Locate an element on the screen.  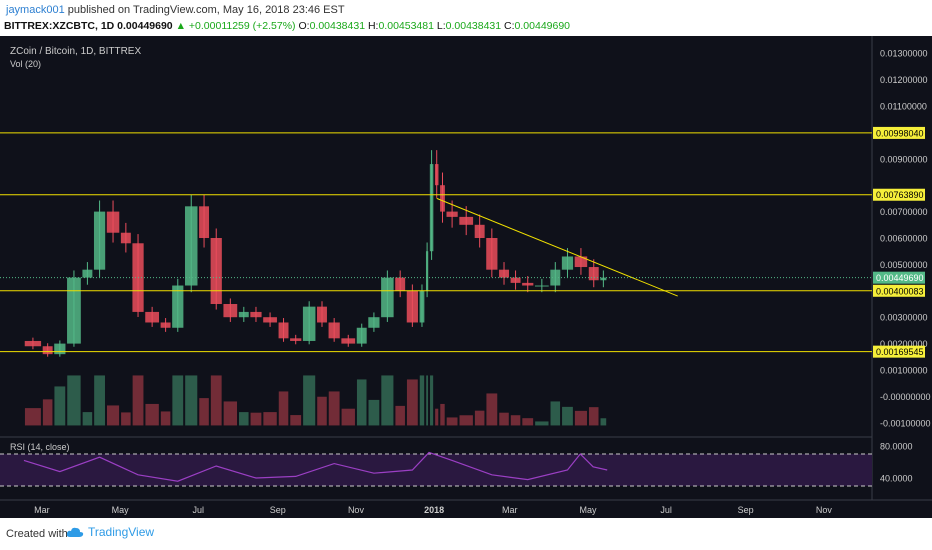
created-with-text: Created with is located at coordinates (37, 534).